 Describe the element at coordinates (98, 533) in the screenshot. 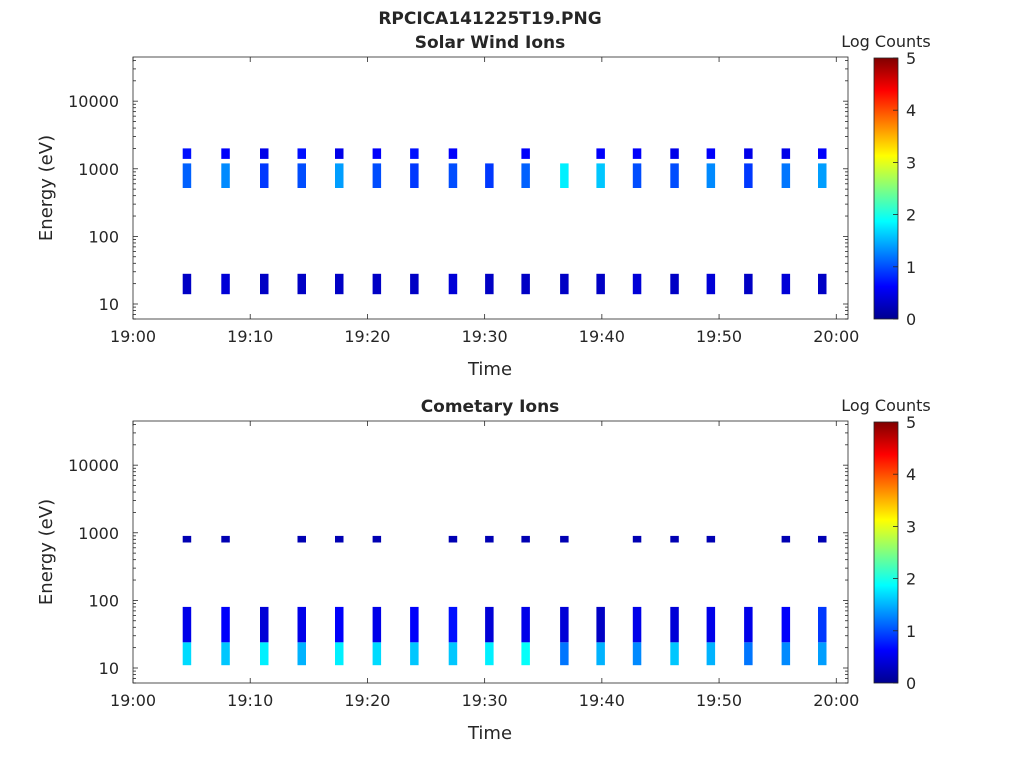

I see `y-tick-label: 1000` at that location.